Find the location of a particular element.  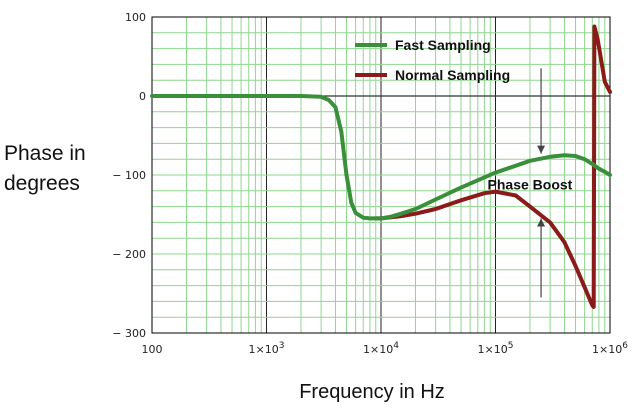

legend-label: Normal Sampling is located at coordinates (452, 75).